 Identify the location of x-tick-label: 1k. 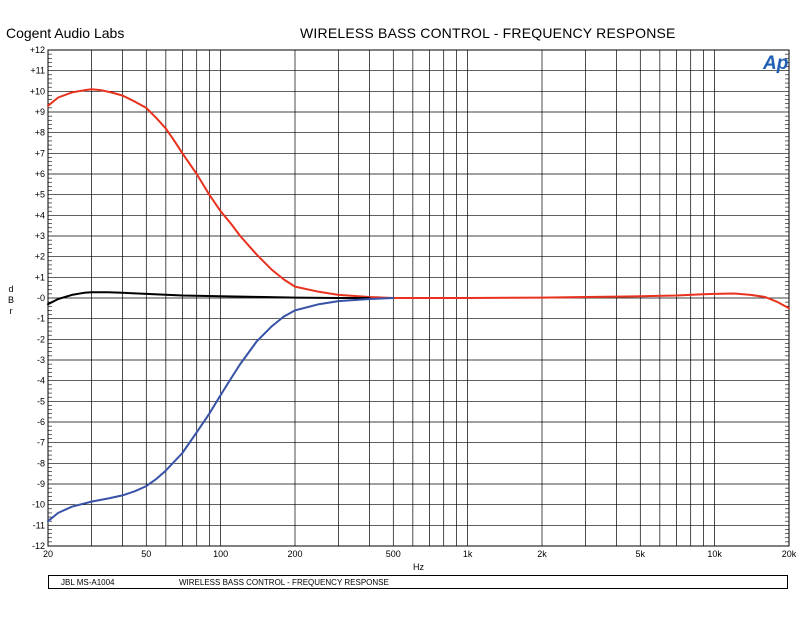
(468, 554).